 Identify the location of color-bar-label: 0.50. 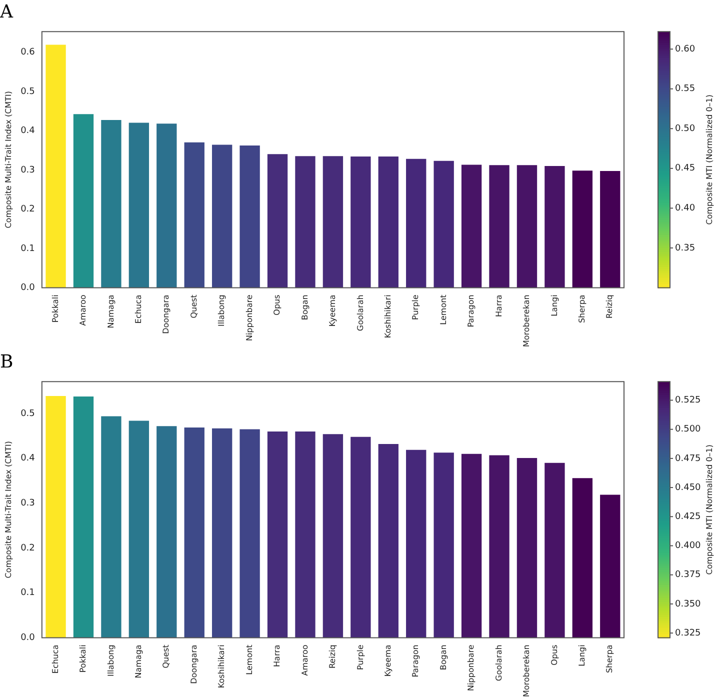
(685, 129).